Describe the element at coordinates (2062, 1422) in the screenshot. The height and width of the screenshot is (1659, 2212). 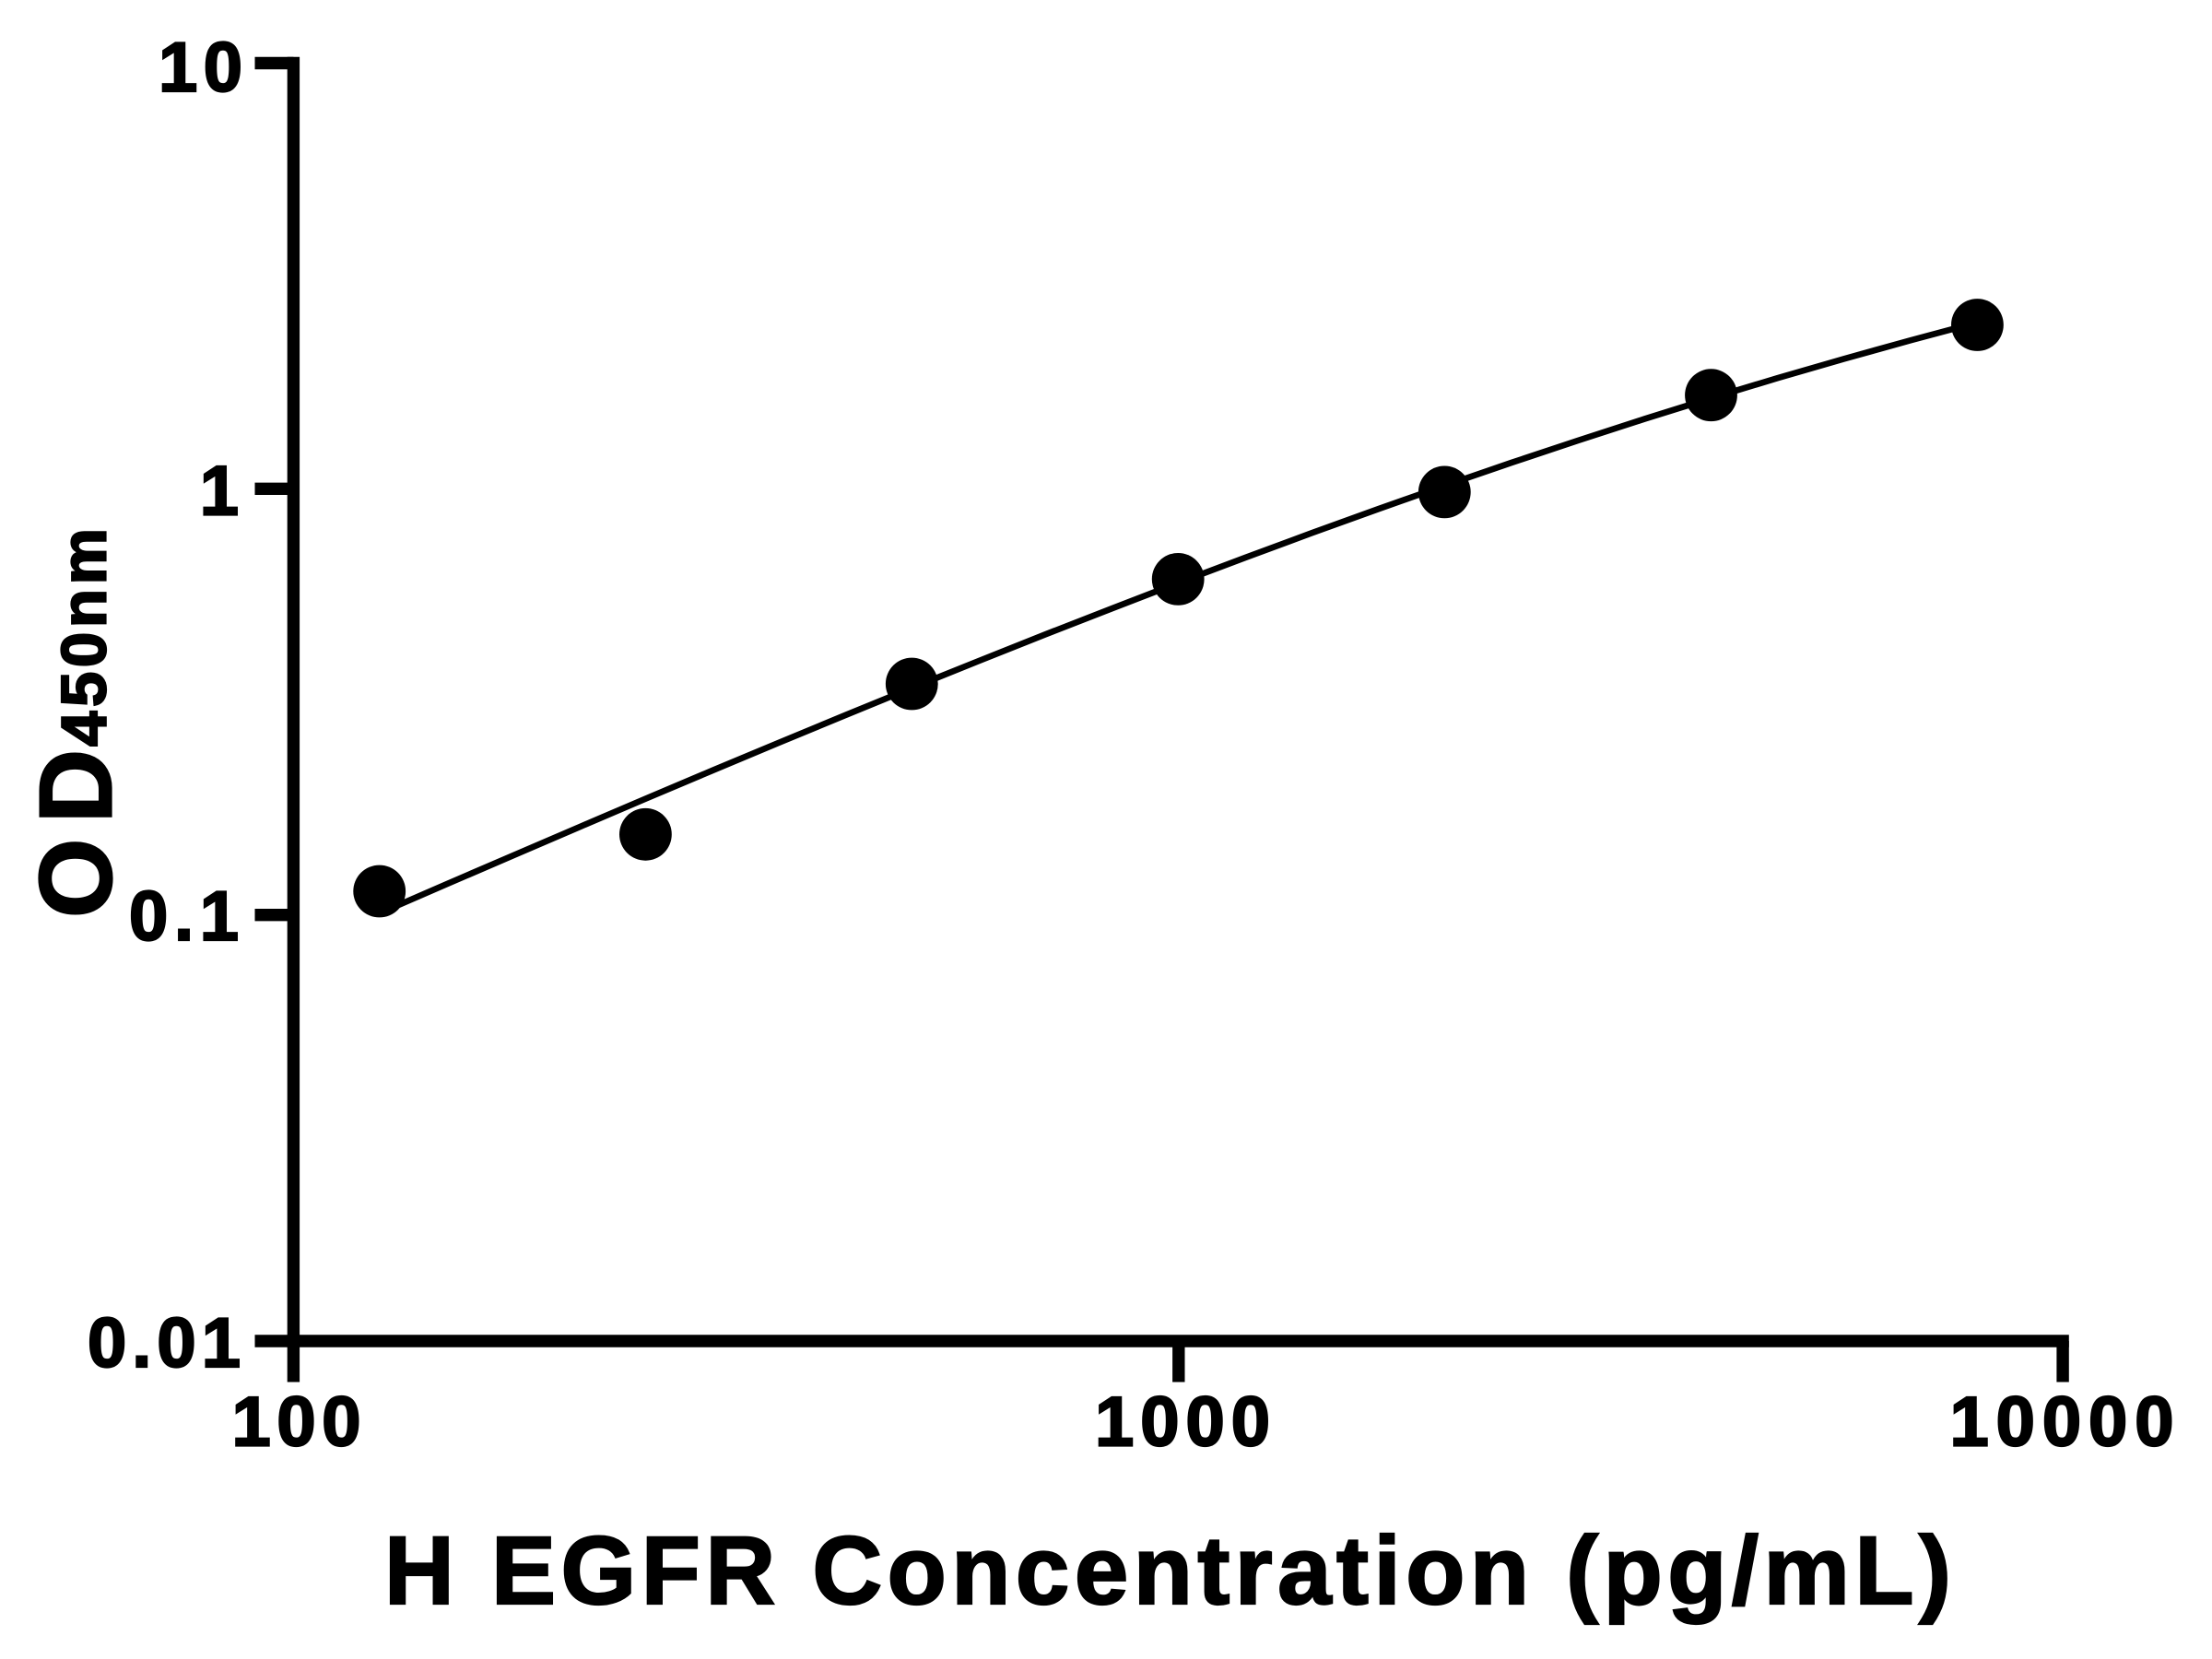
I see `svg-text: 10000` at that location.